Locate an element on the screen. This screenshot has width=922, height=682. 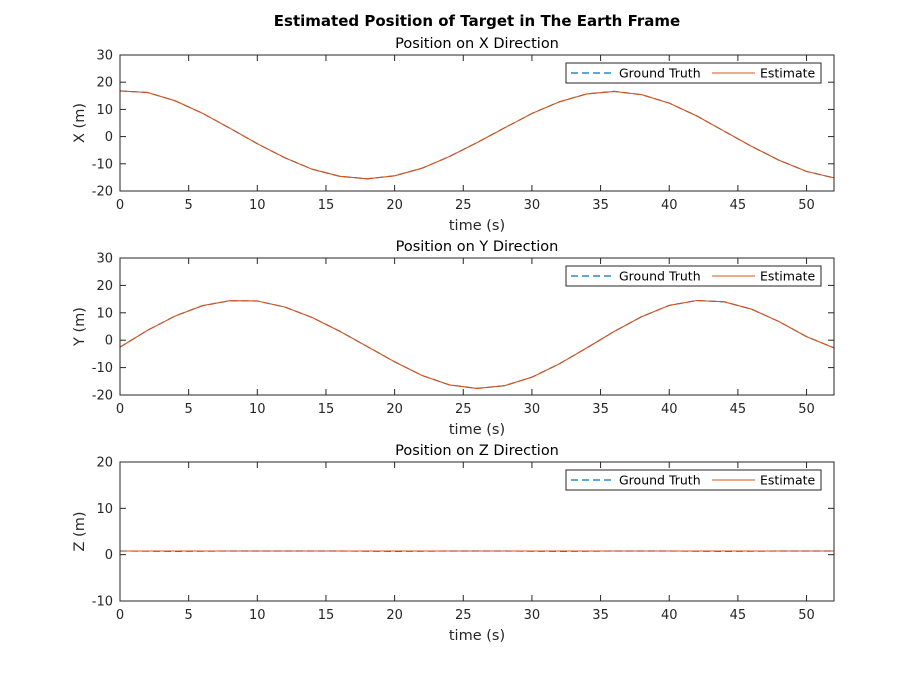
subplot-title: Position on X Direction is located at coordinates (477, 44).